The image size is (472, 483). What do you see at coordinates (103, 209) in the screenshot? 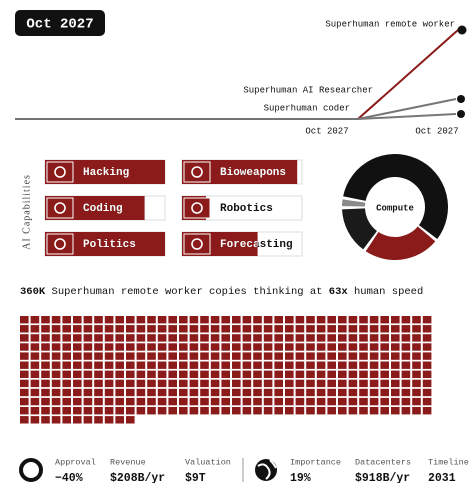
I see `capability-name: Coding` at bounding box center [103, 209].